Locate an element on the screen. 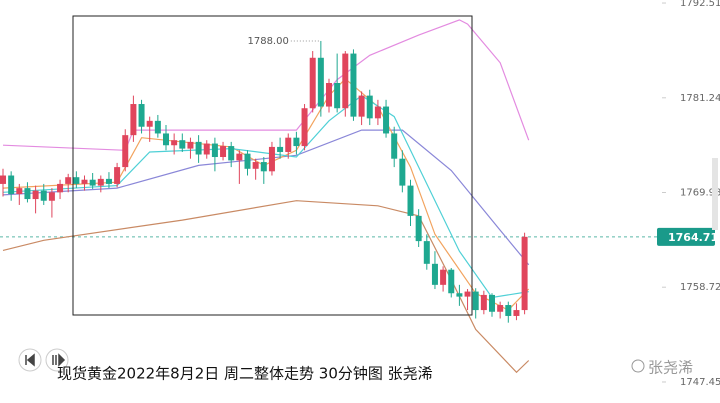 The height and width of the screenshot is (403, 720). high-annotation: 1788.00 is located at coordinates (267, 41).